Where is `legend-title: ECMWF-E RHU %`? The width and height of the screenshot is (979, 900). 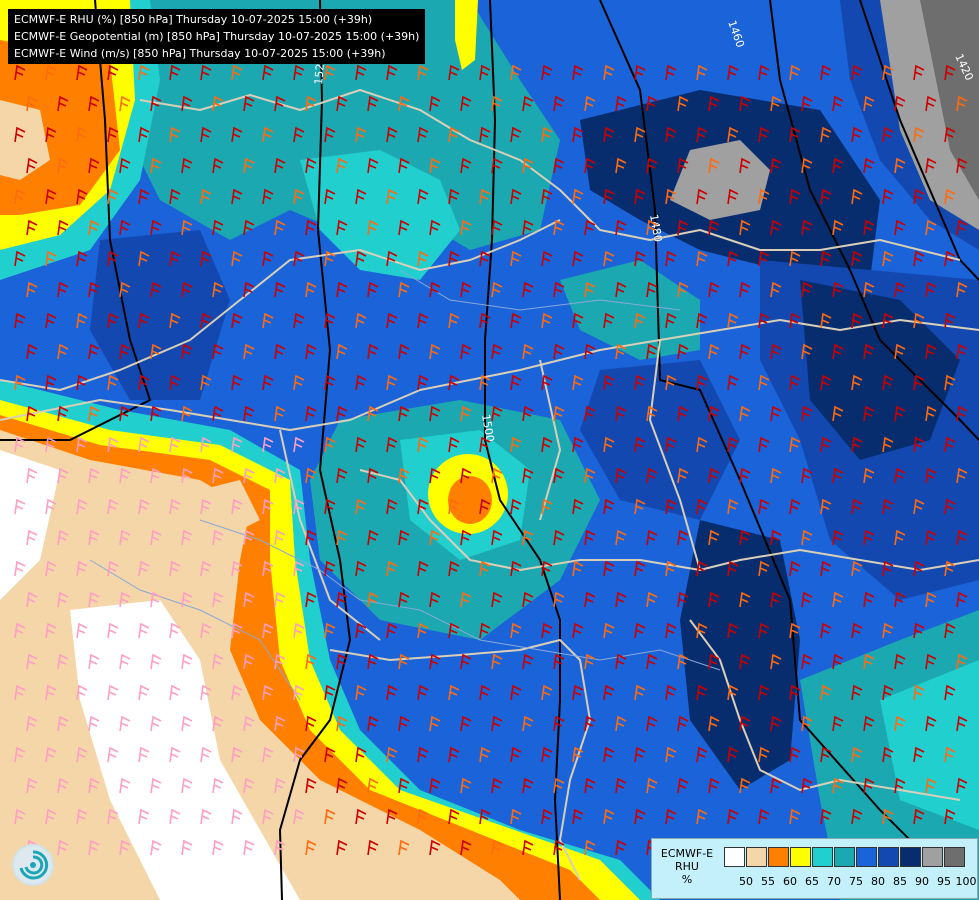 legend-title: ECMWF-E RHU % is located at coordinates (687, 866).